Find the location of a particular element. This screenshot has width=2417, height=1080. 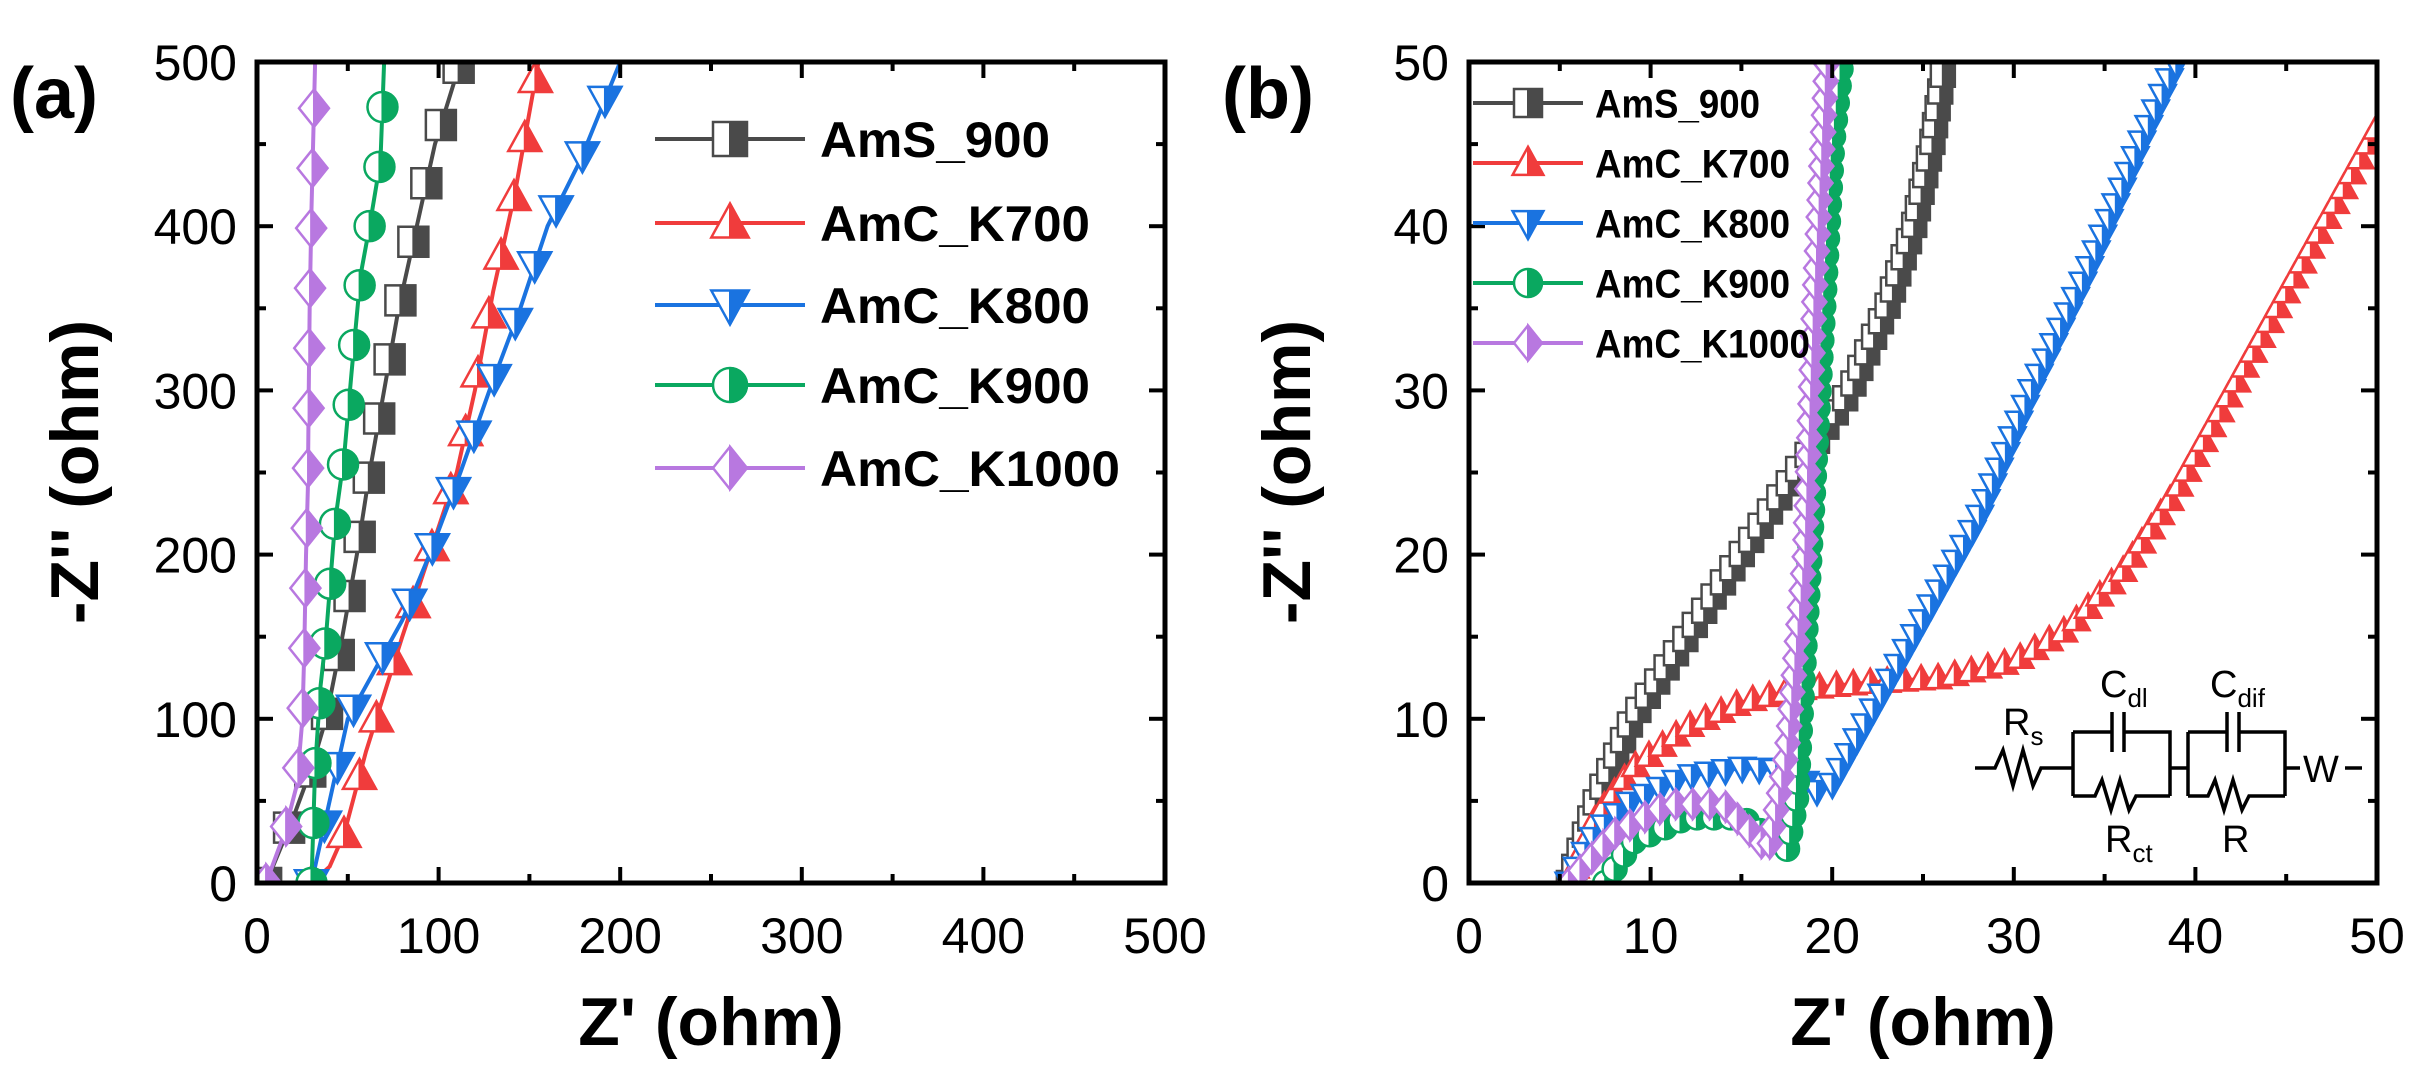

y-tick-label: 50 is located at coordinates (1421, 63).